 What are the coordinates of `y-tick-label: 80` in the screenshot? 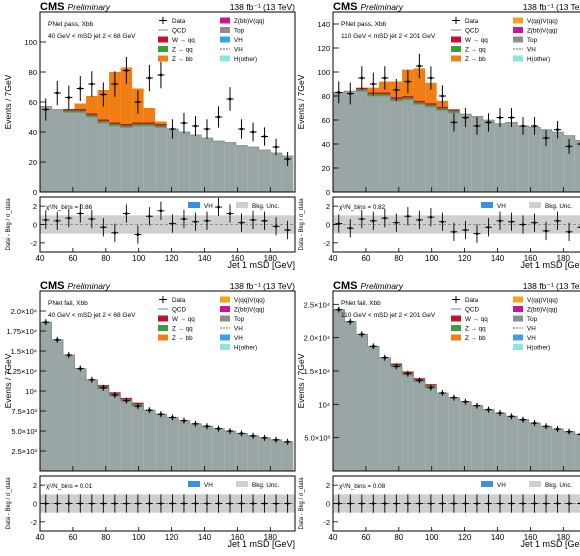 It's located at (33, 72).